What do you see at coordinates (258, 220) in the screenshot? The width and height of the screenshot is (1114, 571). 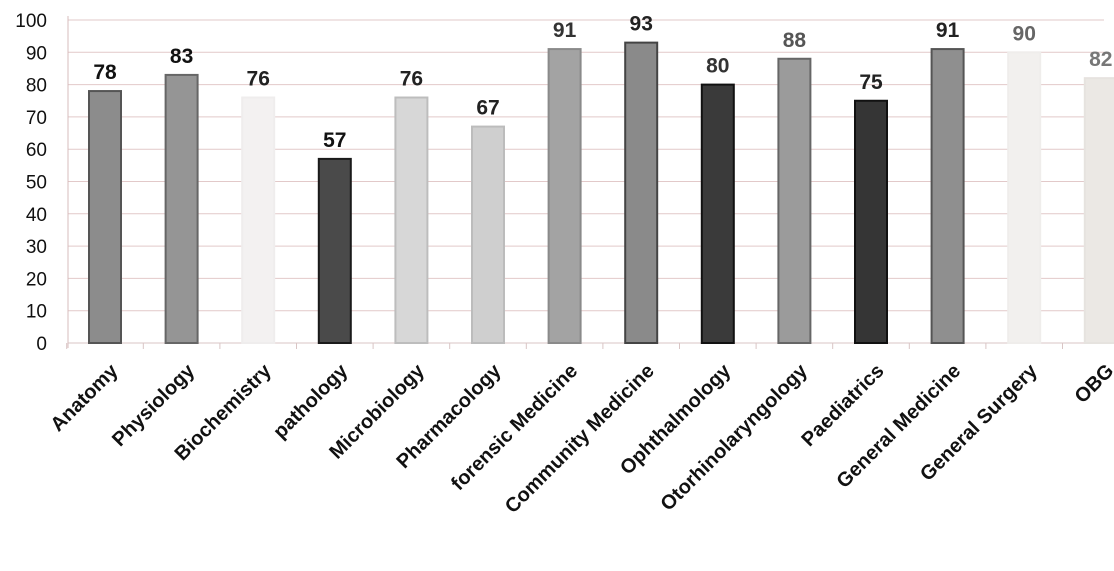 I see `bar-biochemistry` at bounding box center [258, 220].